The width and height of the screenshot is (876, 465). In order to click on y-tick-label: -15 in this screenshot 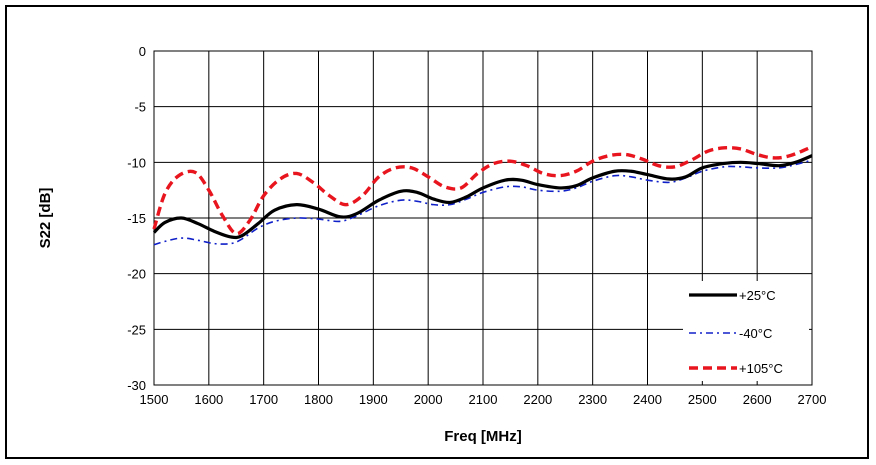, I will do `click(136, 218)`.